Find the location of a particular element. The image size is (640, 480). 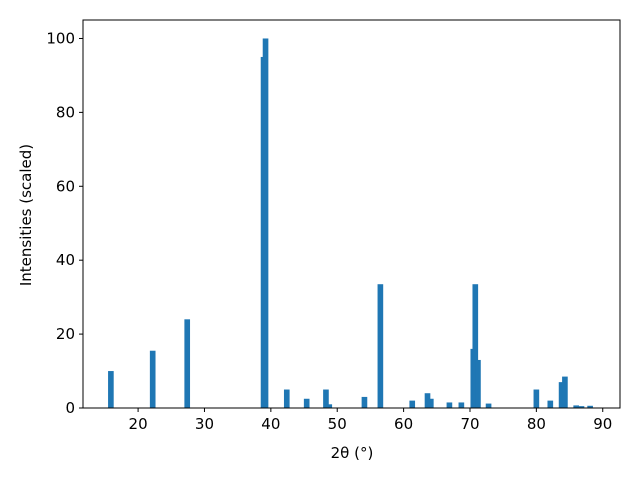

y-tick-label: 40 is located at coordinates (65, 260).